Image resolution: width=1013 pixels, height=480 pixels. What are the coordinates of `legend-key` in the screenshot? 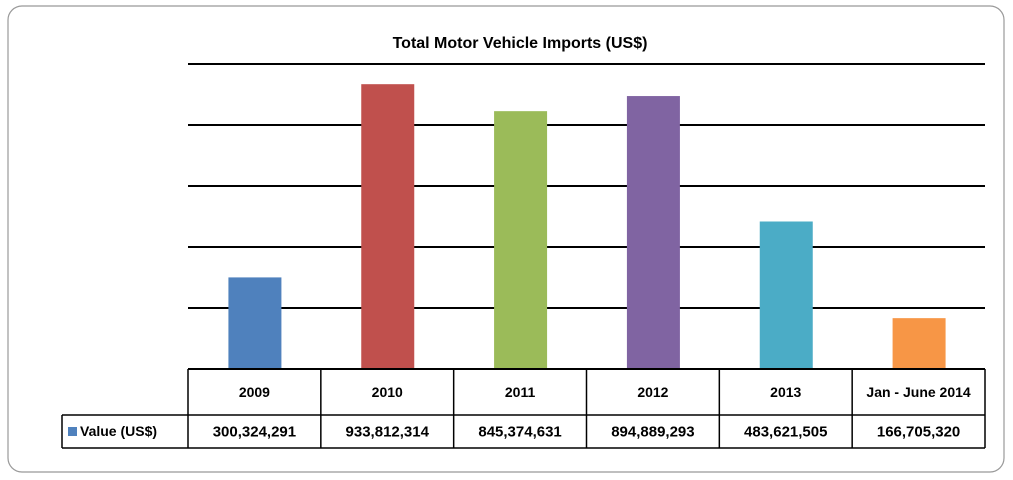 It's located at (72, 431).